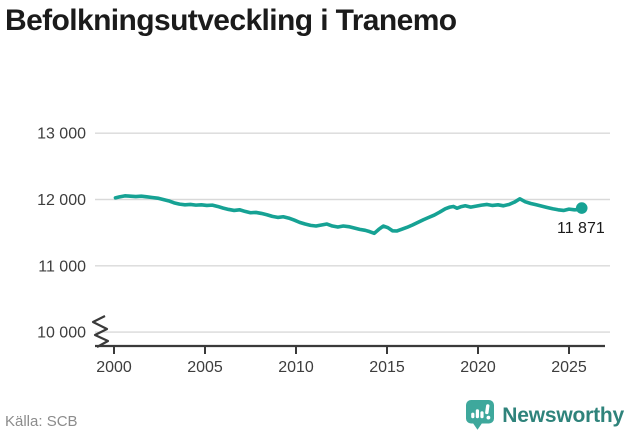 Image resolution: width=631 pixels, height=439 pixels. I want to click on y-tick-label: 12 000, so click(61, 200).